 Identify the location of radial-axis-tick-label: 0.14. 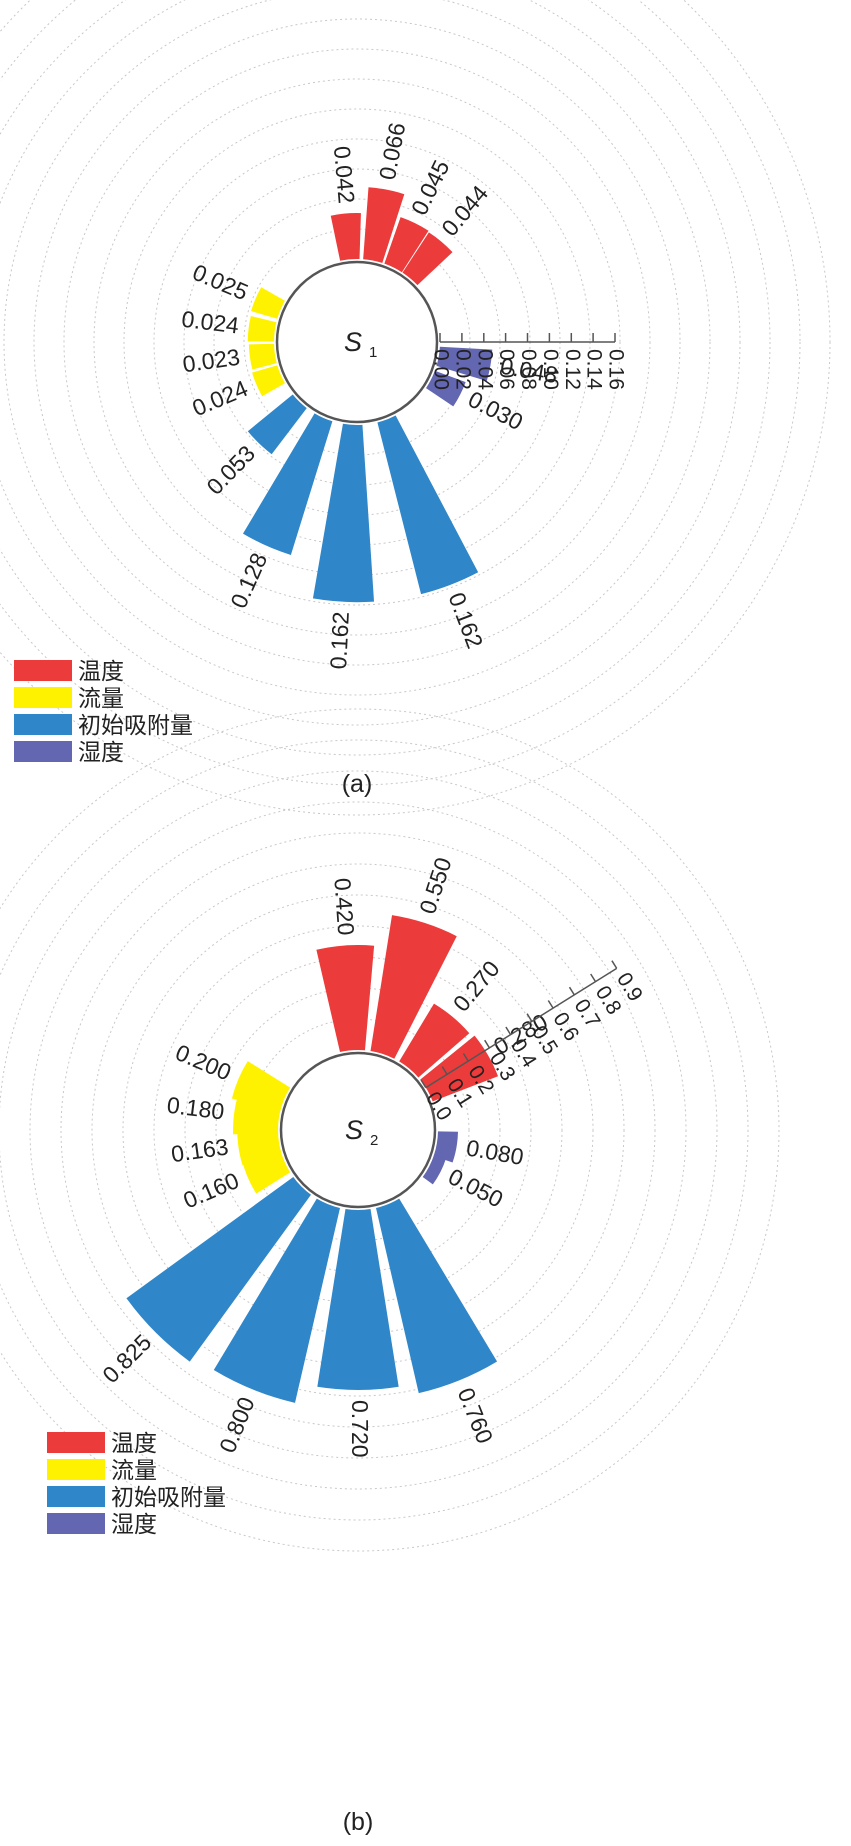
(594, 369).